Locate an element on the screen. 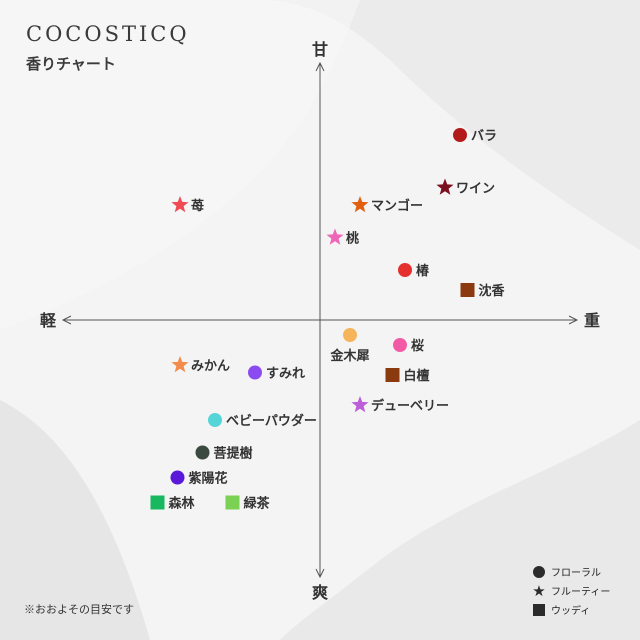 Image resolution: width=640 pixels, height=640 pixels. data-point: 白檀 is located at coordinates (407, 376).